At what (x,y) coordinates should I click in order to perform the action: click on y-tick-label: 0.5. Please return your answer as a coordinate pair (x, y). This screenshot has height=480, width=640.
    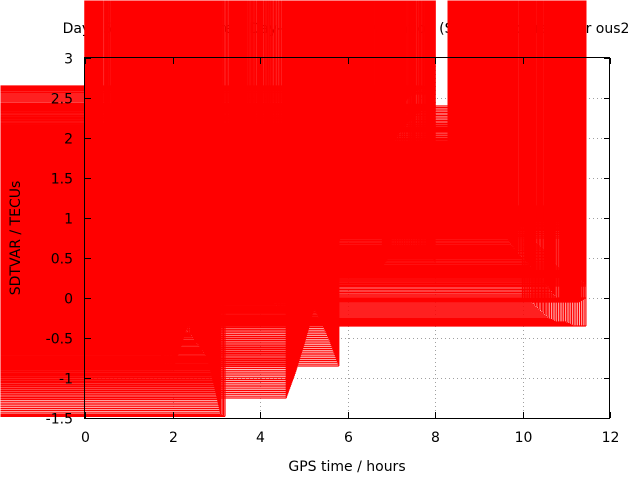
    Looking at the image, I should click on (62, 260).